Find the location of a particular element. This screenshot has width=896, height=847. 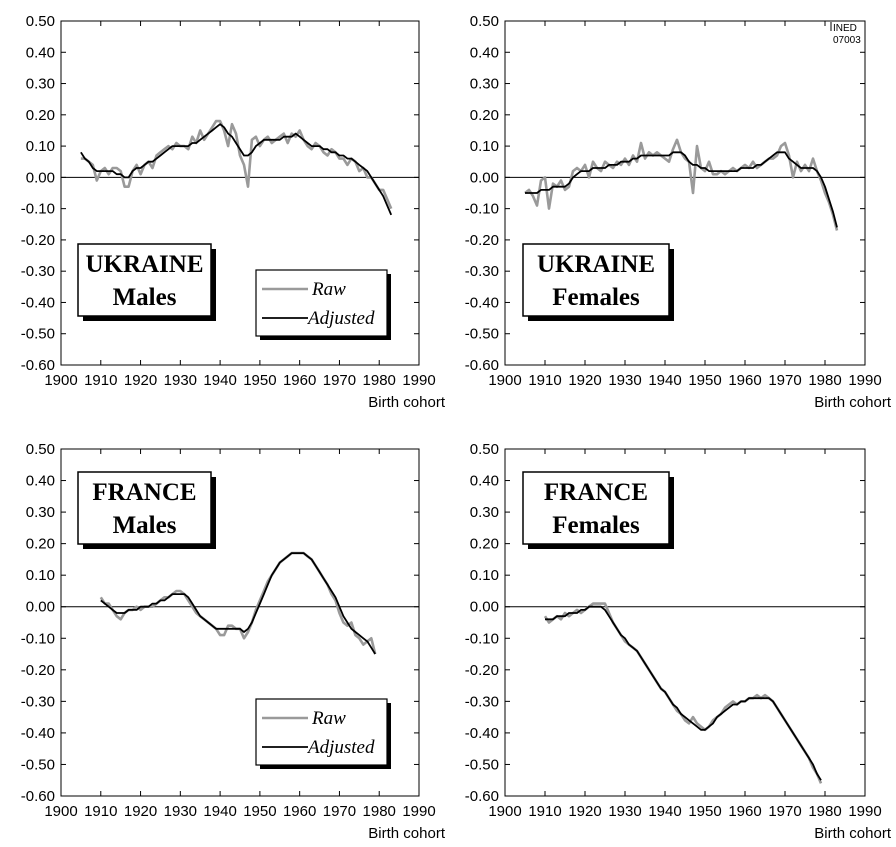

legend-frame is located at coordinates (321, 732).